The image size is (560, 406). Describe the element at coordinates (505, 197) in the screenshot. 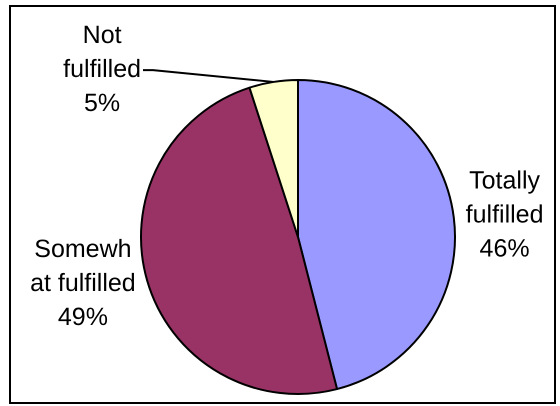

I see `slice-label: Totally fulfilled` at that location.